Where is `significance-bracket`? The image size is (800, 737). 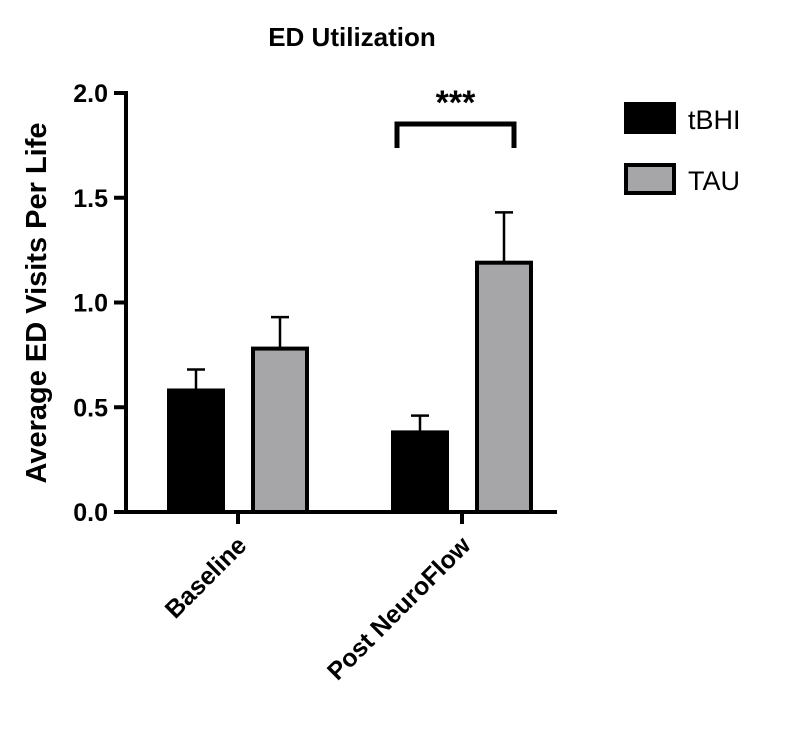 significance-bracket is located at coordinates (455, 134).